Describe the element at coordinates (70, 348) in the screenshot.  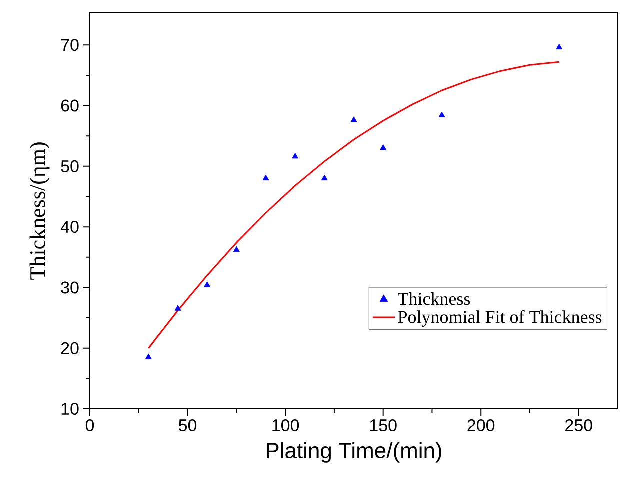
I see `y-tick-label: 20` at that location.